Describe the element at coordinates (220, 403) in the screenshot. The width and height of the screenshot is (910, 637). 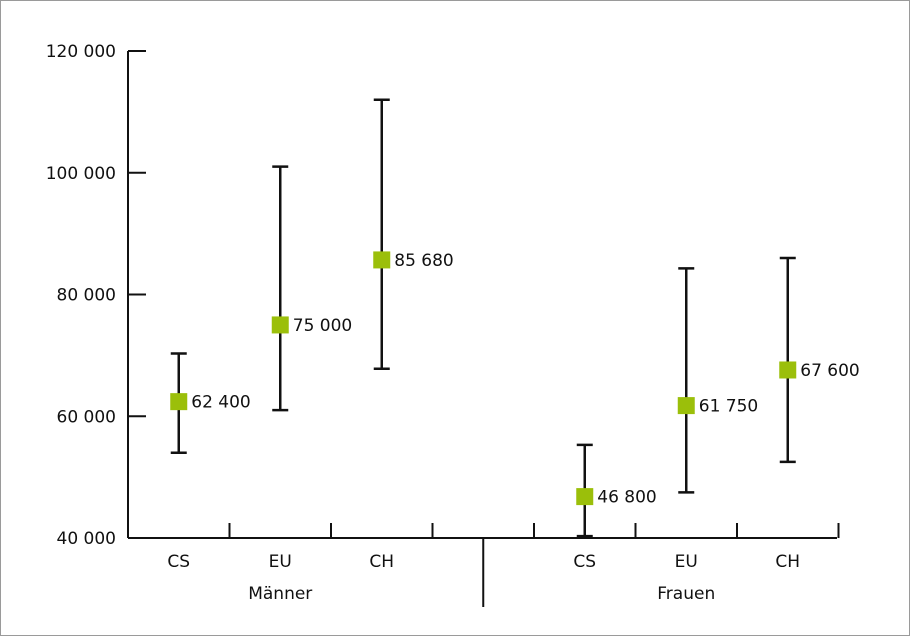
I see `data-label: 62 400` at that location.